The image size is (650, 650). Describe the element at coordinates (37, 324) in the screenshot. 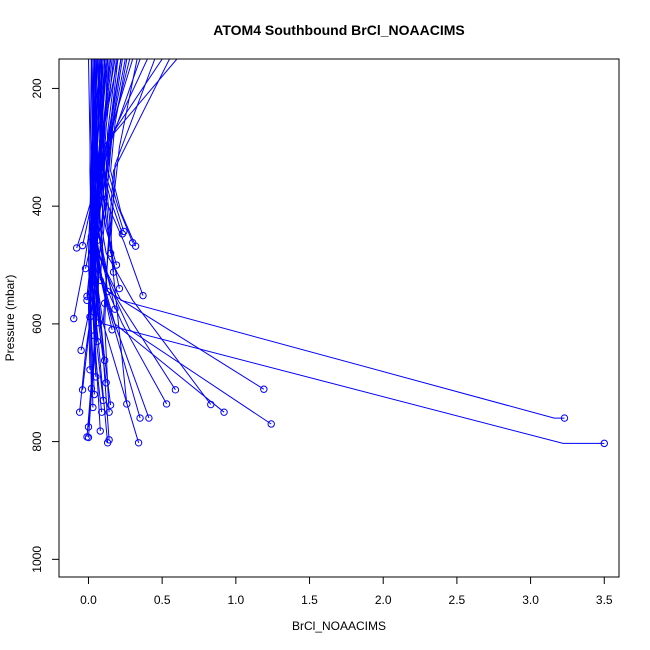

I see `y-tick-label: 600` at that location.